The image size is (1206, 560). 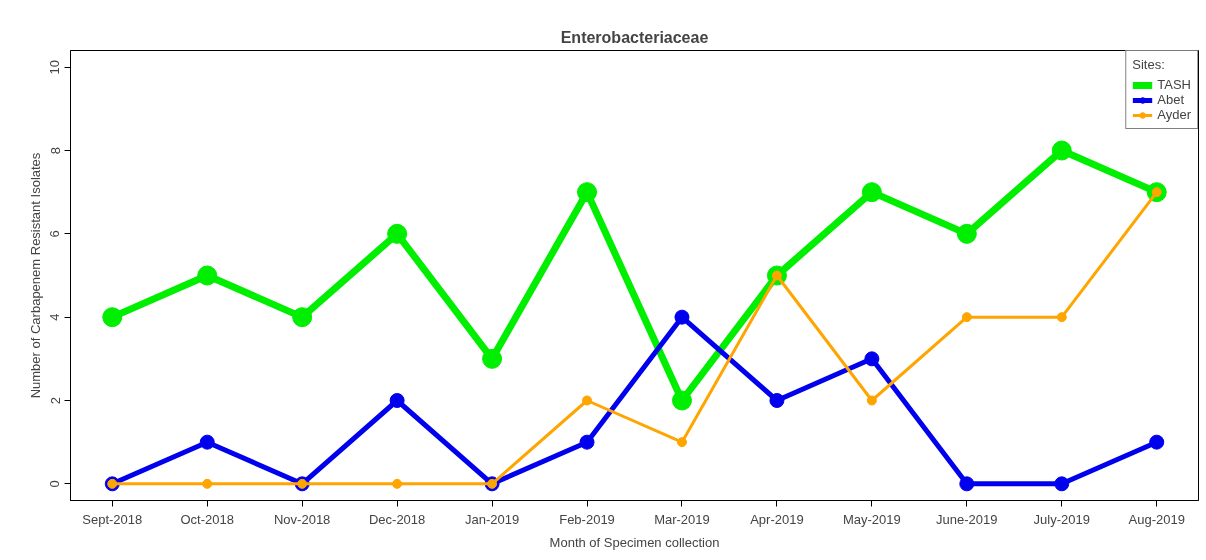 I want to click on y-tick-label: 4, so click(x=55, y=317).